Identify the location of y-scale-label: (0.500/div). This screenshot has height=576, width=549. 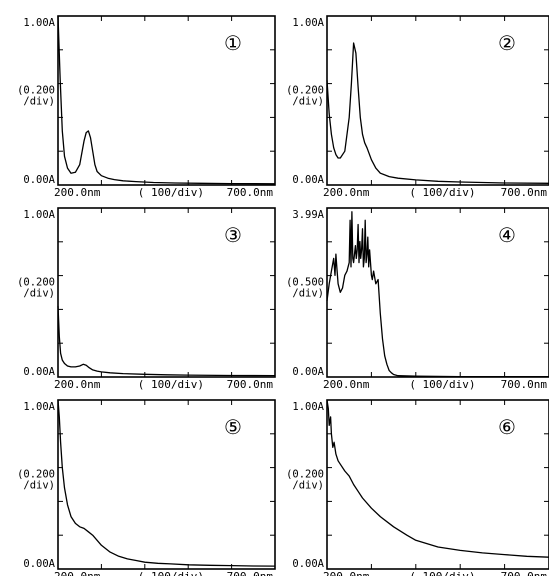
(305, 288).